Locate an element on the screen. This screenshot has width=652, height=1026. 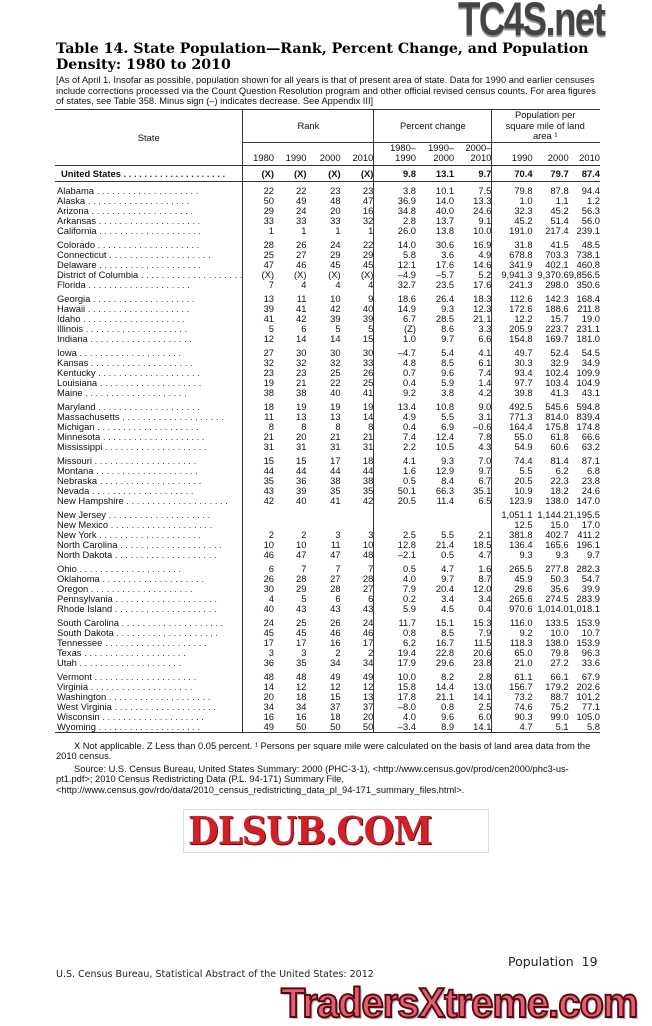
value-cell: 138.0 is located at coordinates (557, 500).